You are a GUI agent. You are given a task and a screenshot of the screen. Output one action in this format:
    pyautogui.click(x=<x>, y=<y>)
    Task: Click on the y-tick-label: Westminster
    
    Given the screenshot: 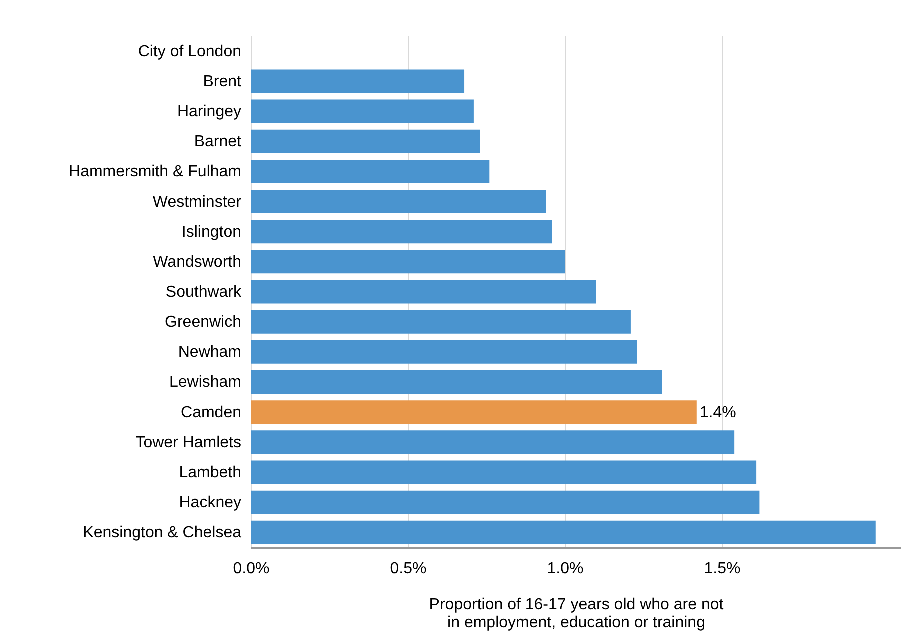 What is the action you would take?
    pyautogui.click(x=197, y=202)
    